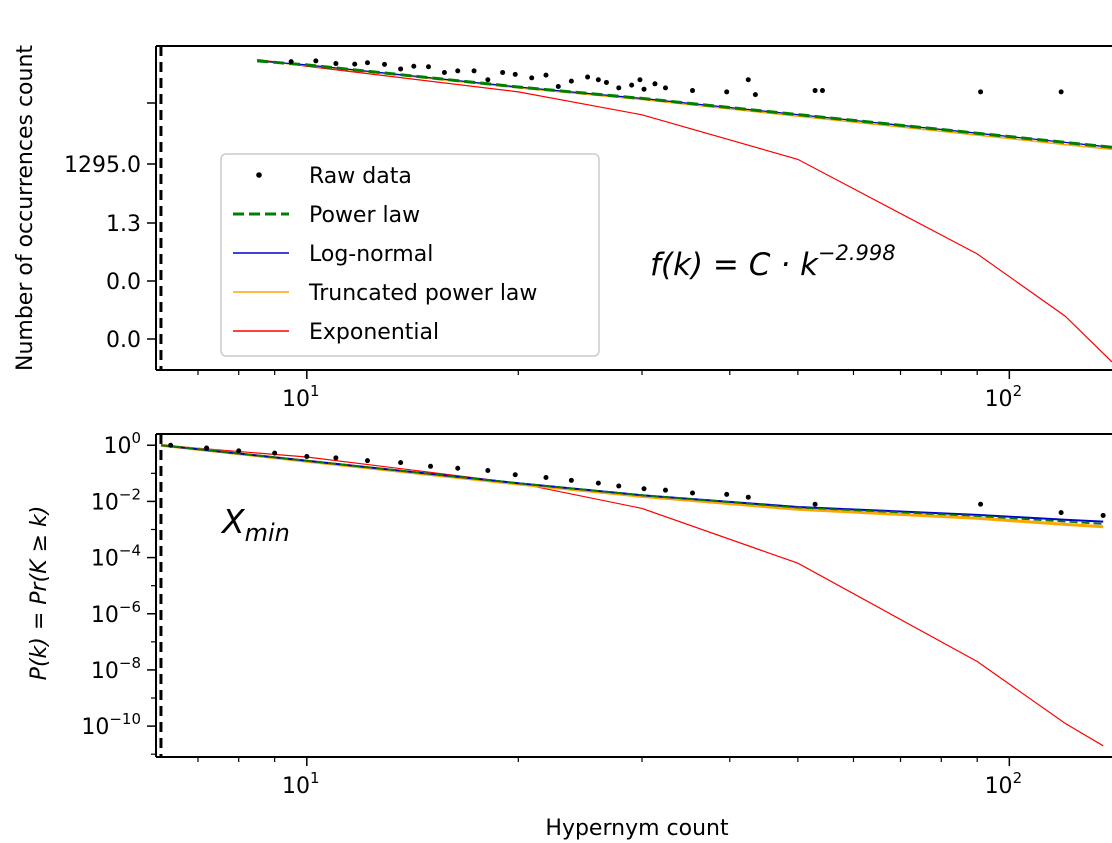  What do you see at coordinates (102, 165) in the screenshot?
I see `y-tick-label: 1295.0` at bounding box center [102, 165].